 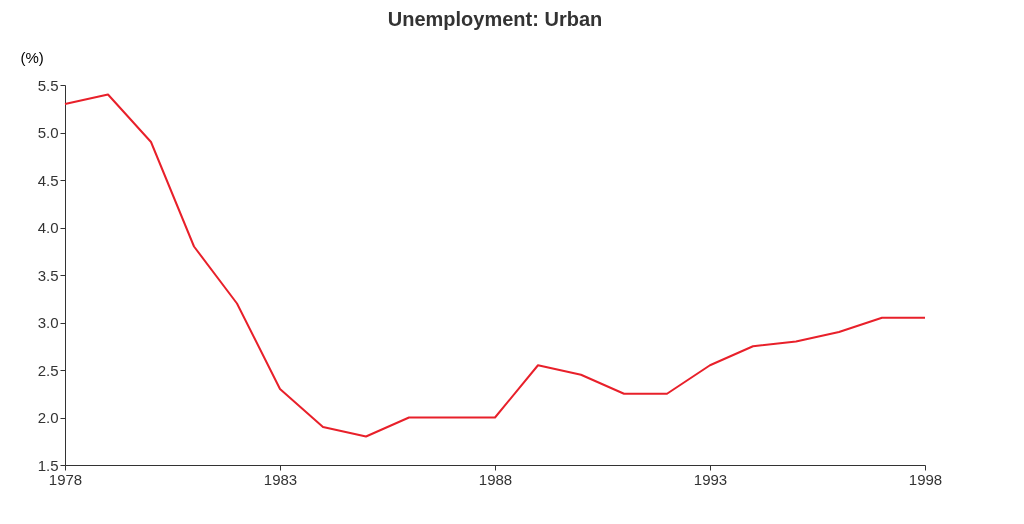 What do you see at coordinates (495, 19) in the screenshot?
I see `chart-title: Unemployment: Urban` at bounding box center [495, 19].